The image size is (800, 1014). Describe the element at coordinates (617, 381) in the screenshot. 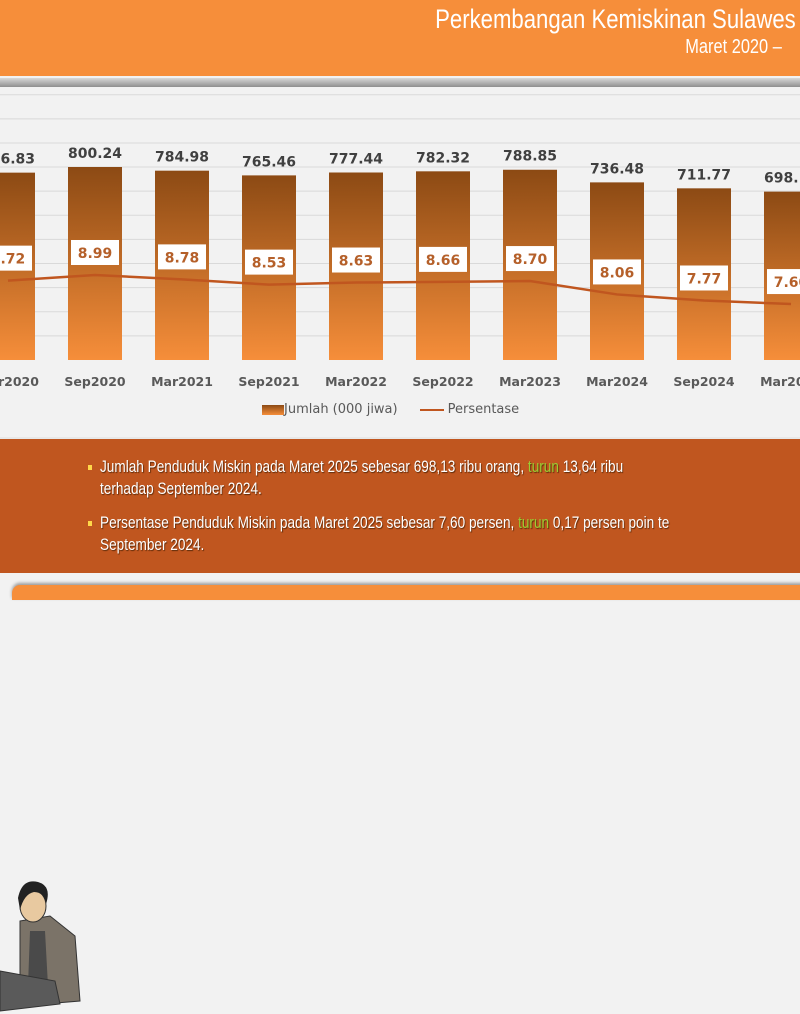

I see `x-tick-label: Mar2024` at that location.